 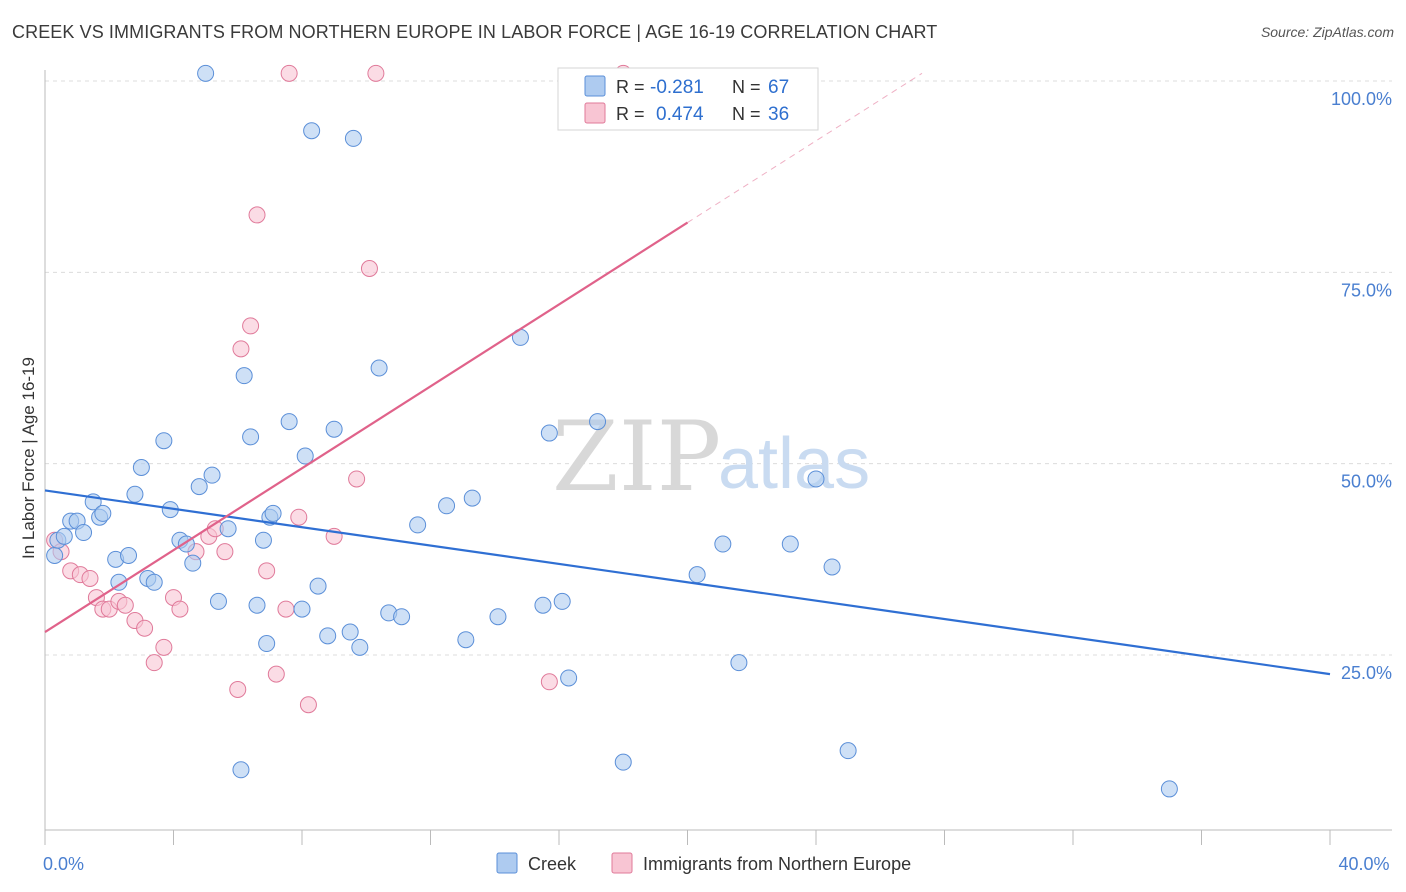 I want to click on trend-line-immigrants-extension, so click(x=805, y=148).